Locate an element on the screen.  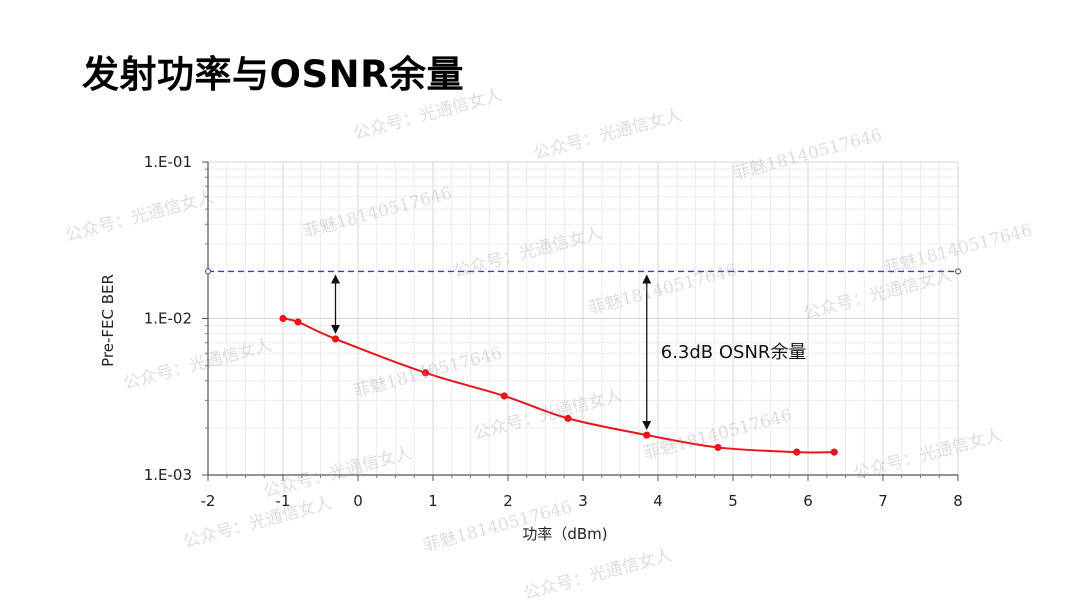
y-tick-label: 1.E-03 is located at coordinates (168, 475).